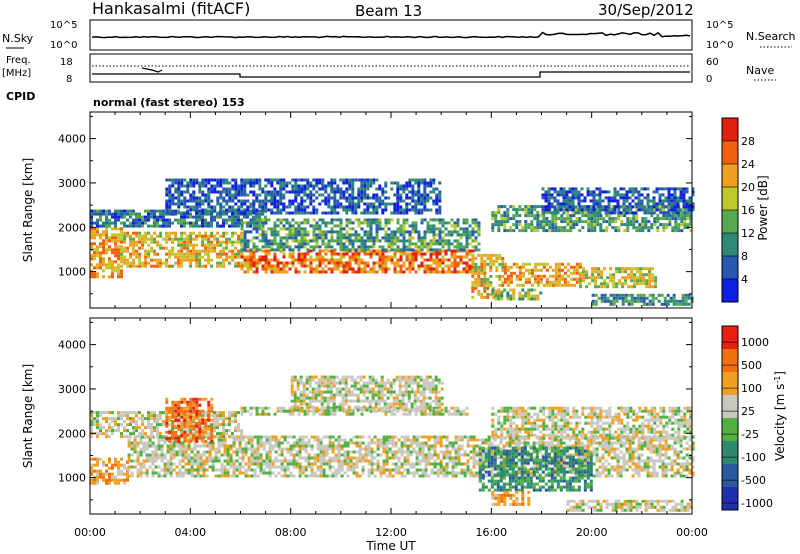 This screenshot has width=800, height=554. What do you see at coordinates (72, 227) in the screenshot?
I see `y-tick-label: 2000` at bounding box center [72, 227].